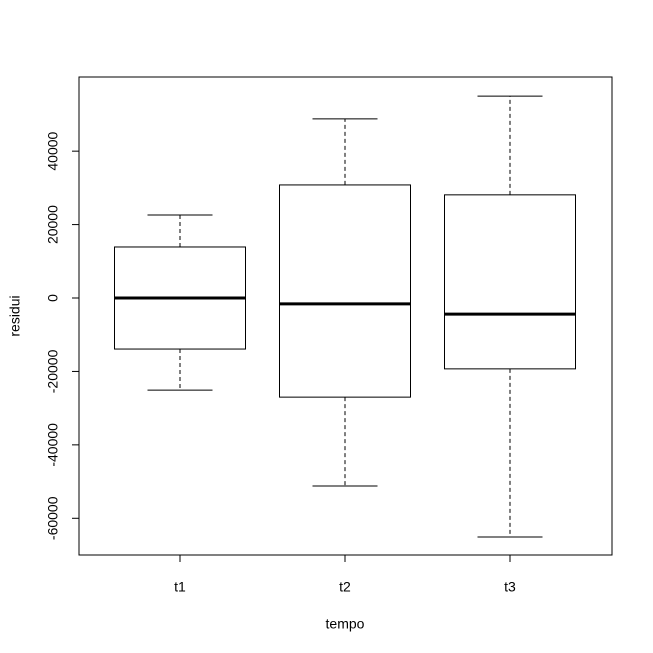  I want to click on x-tick-label: t3, so click(510, 587).